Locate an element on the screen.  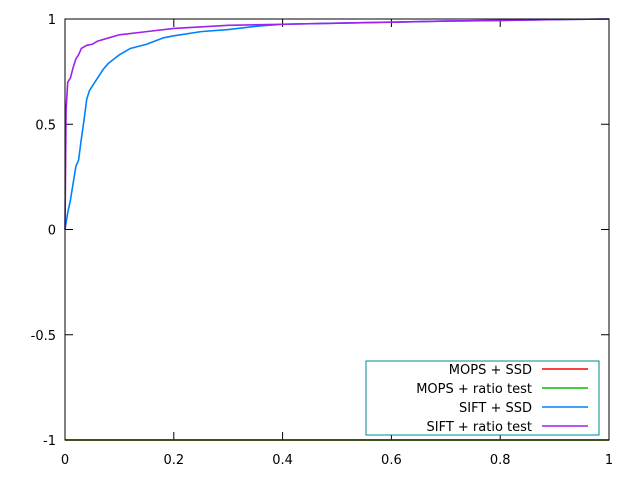
x-tick-labels: 0 0.2 0.4 0.6 0.8 1 is located at coordinates (337, 460).